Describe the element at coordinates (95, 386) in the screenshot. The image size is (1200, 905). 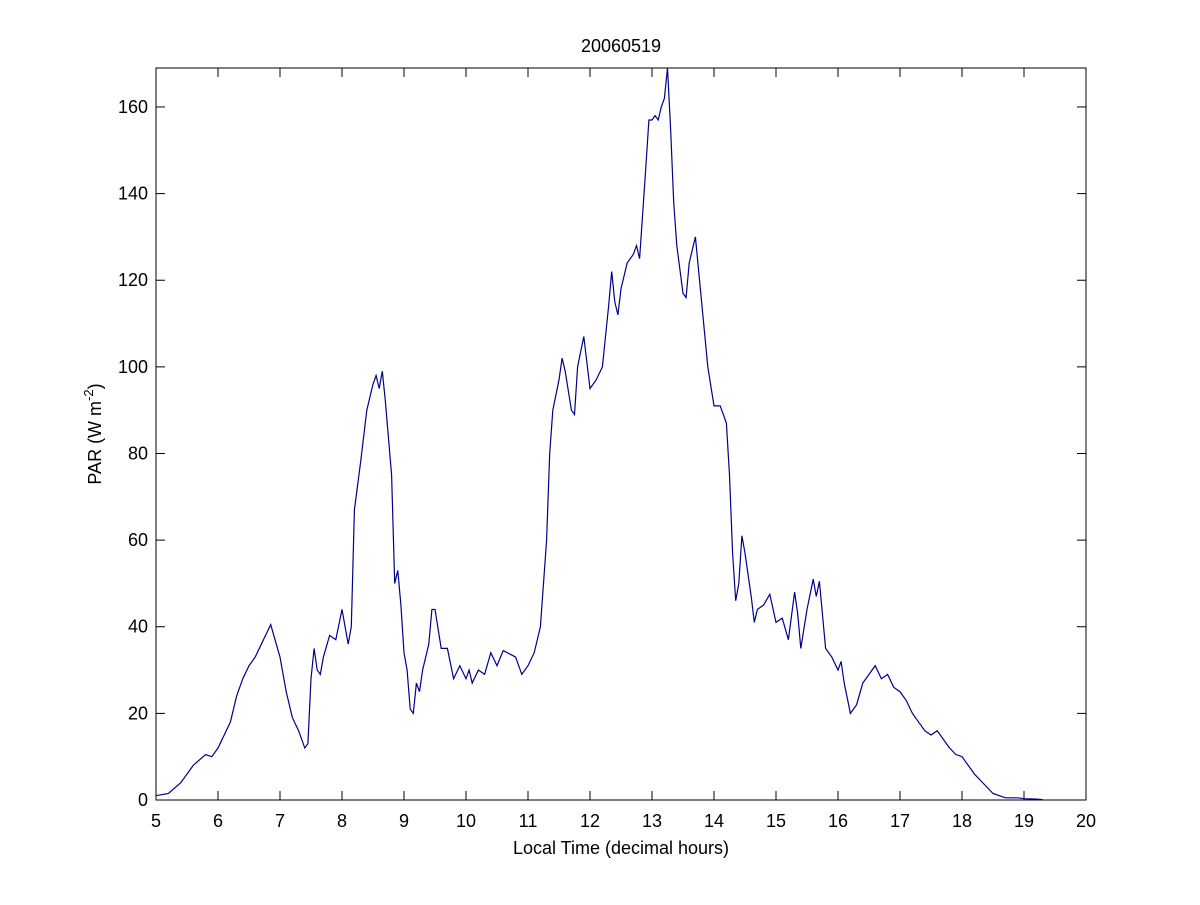
I see `y-axis-label-part: )` at that location.